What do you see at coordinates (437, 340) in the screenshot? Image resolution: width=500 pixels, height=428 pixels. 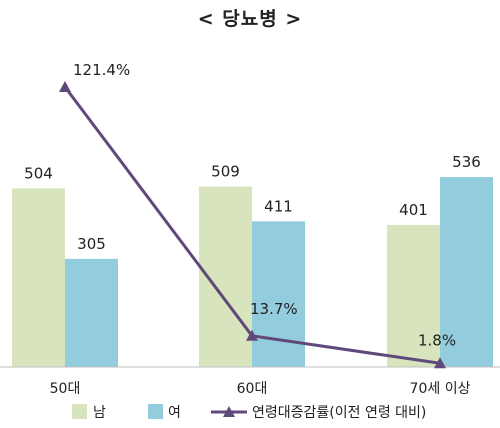 I see `growth-rate-label: 1.8%` at bounding box center [437, 340].